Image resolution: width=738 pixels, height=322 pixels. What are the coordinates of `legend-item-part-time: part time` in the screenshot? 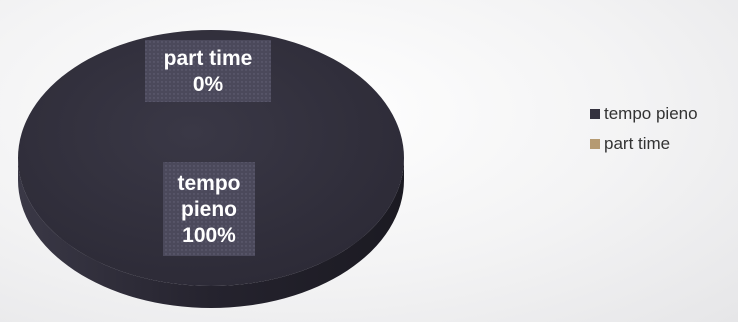 It's located at (630, 143).